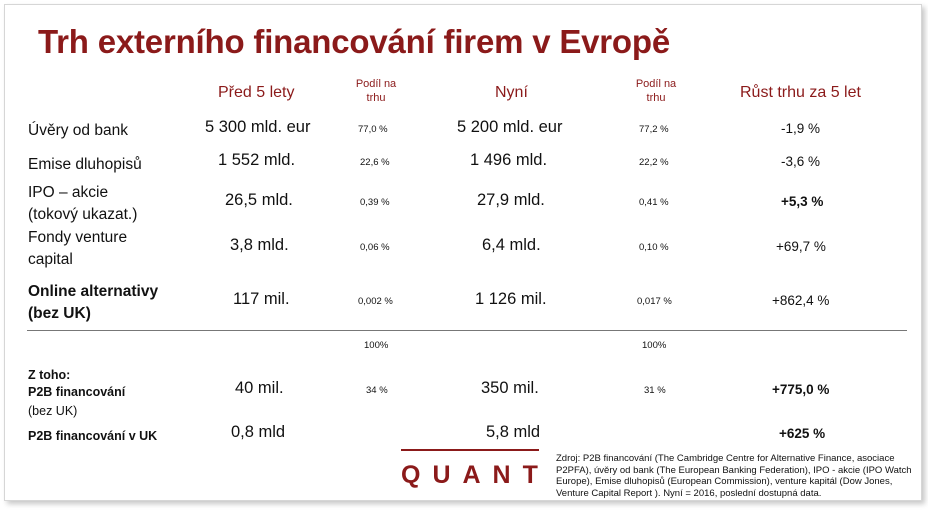 Image resolution: width=928 pixels, height=511 pixels. Describe the element at coordinates (654, 129) in the screenshot. I see `row-share-now: 77,2 %` at that location.